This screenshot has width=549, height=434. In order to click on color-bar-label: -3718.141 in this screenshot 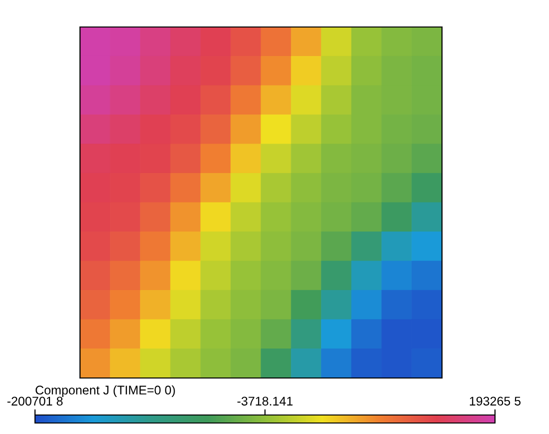, I will do `click(265, 401)`.